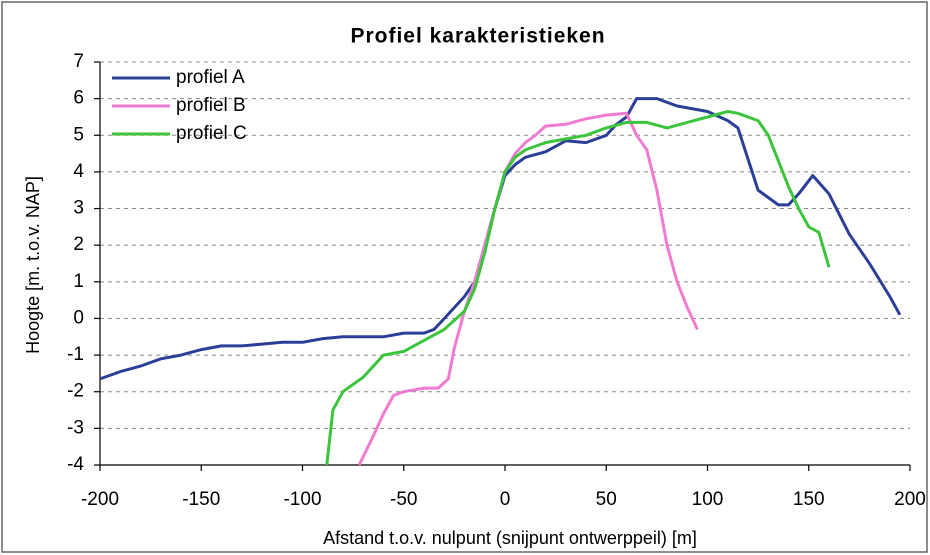  What do you see at coordinates (33, 265) in the screenshot?
I see `y-axis-label: Hoogte [m. t.o.v. NAP]` at bounding box center [33, 265].